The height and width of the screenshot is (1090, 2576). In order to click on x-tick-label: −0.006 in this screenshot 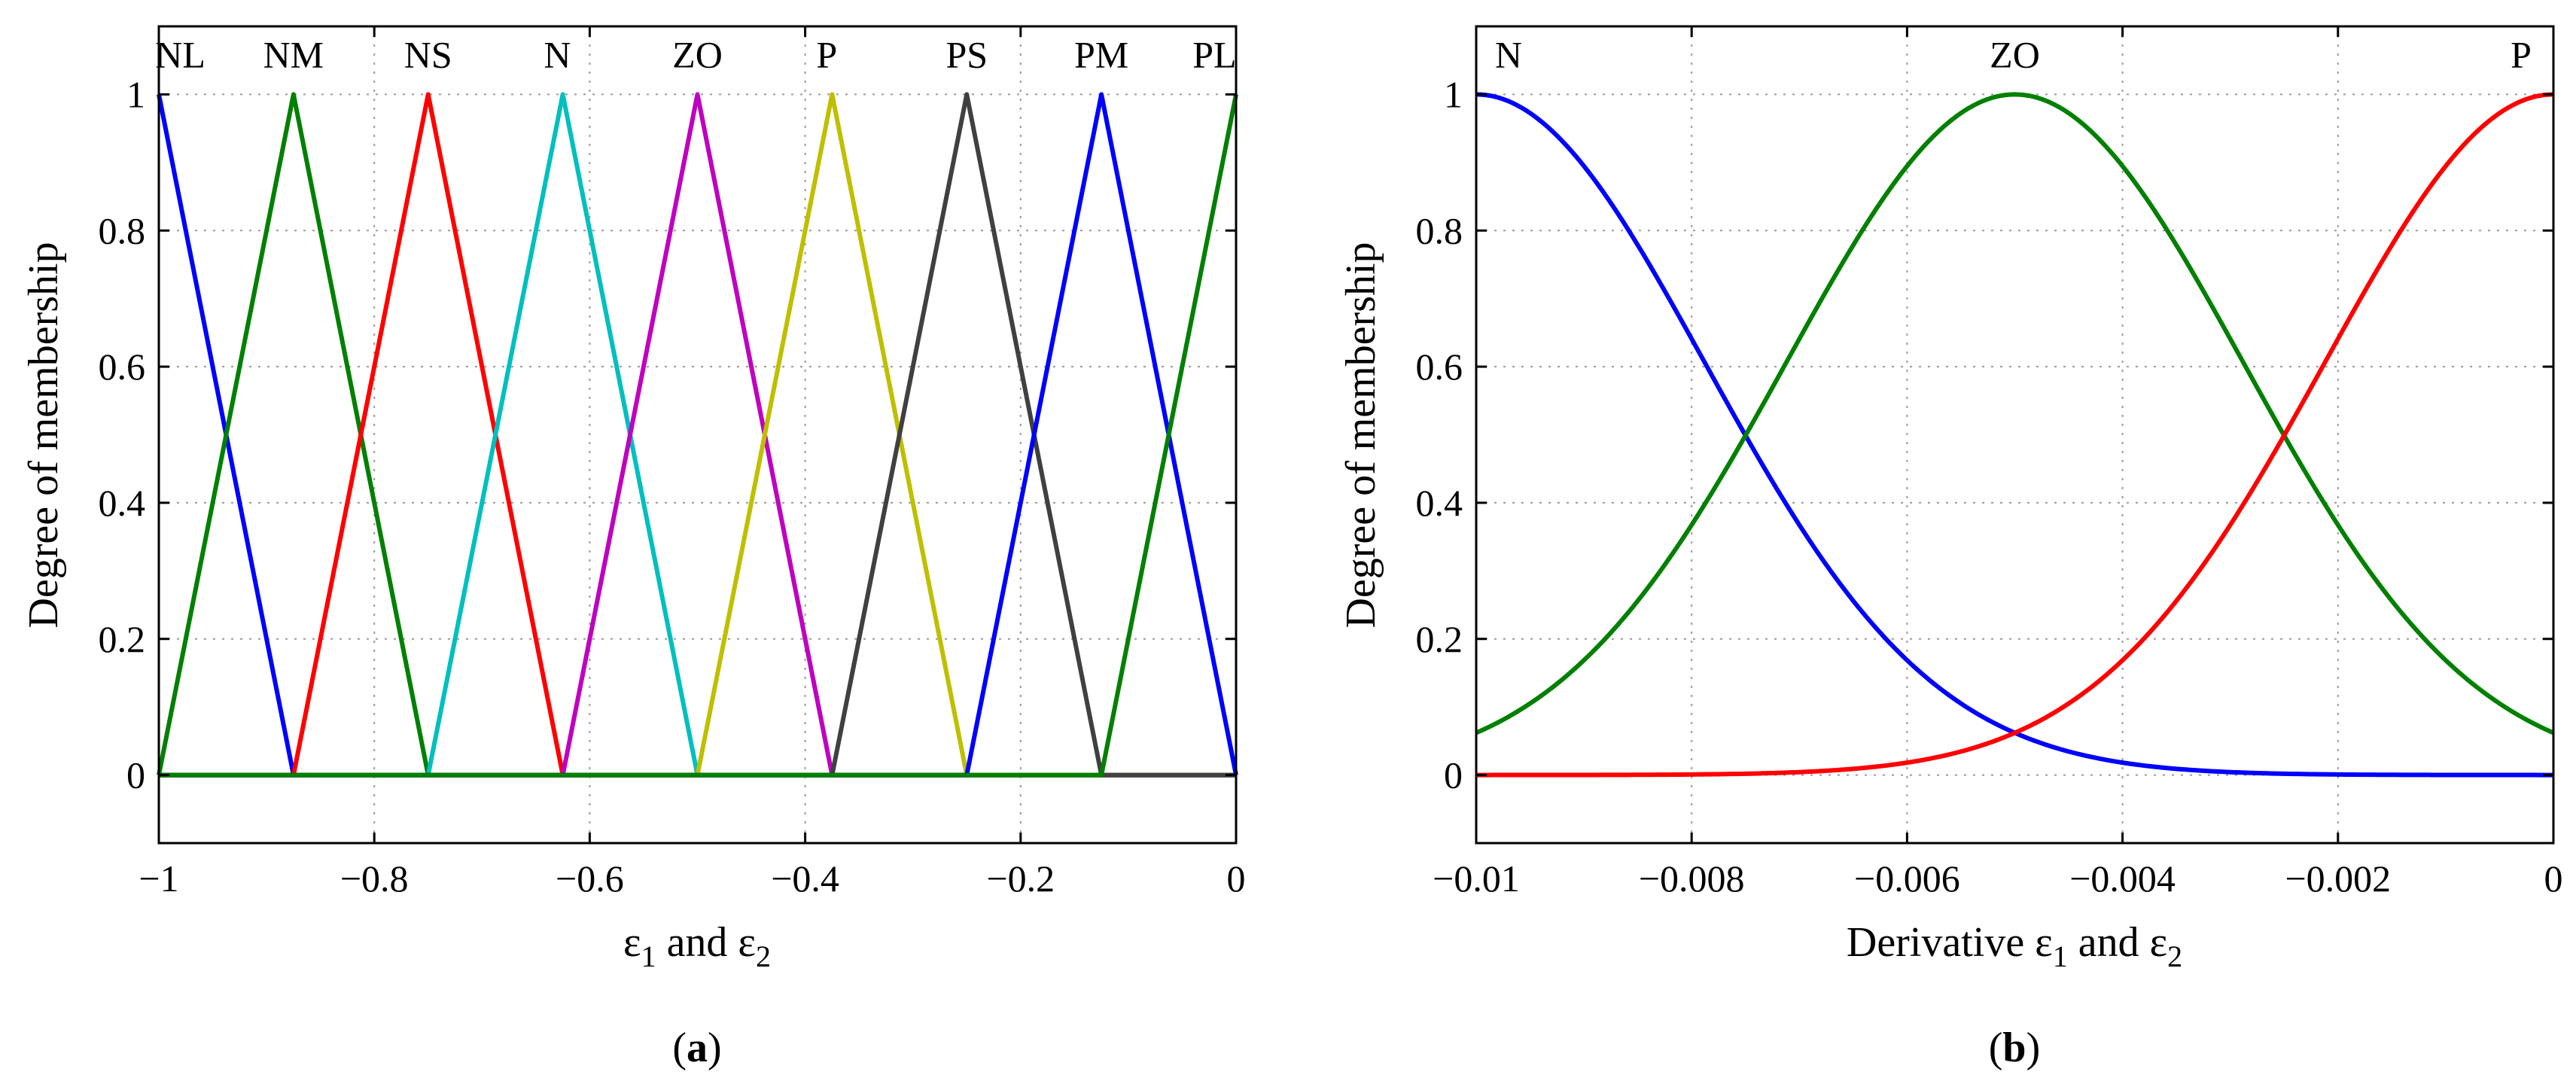, I will do `click(1907, 879)`.